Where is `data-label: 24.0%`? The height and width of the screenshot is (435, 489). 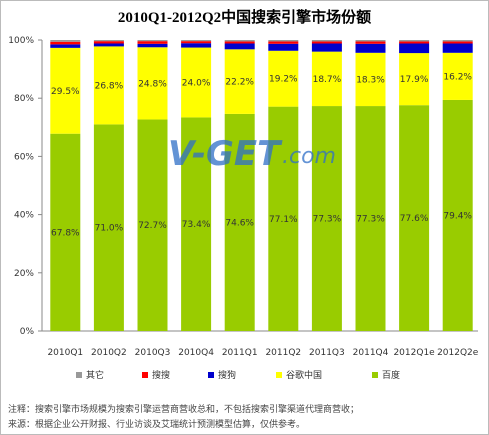 data-label: 24.0% is located at coordinates (196, 83).